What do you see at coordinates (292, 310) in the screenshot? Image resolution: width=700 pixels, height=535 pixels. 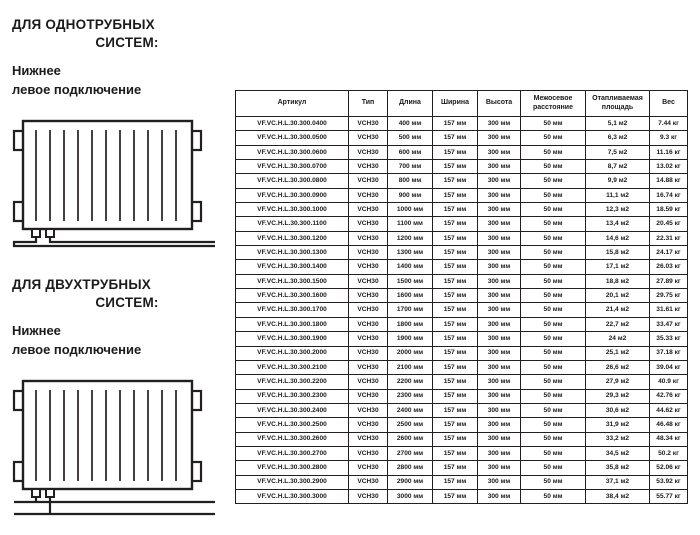 I see `cell-article: VF.VC.H.L.30.300.1700` at bounding box center [292, 310].